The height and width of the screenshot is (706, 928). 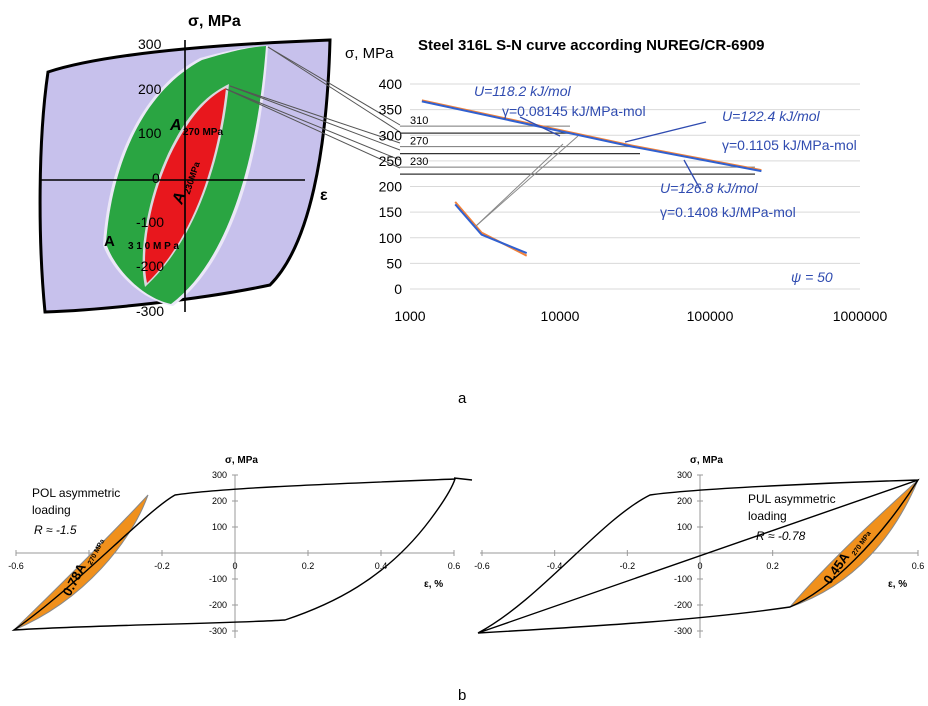 I want to click on pul-x-tick: -0.6, so click(x=482, y=566).